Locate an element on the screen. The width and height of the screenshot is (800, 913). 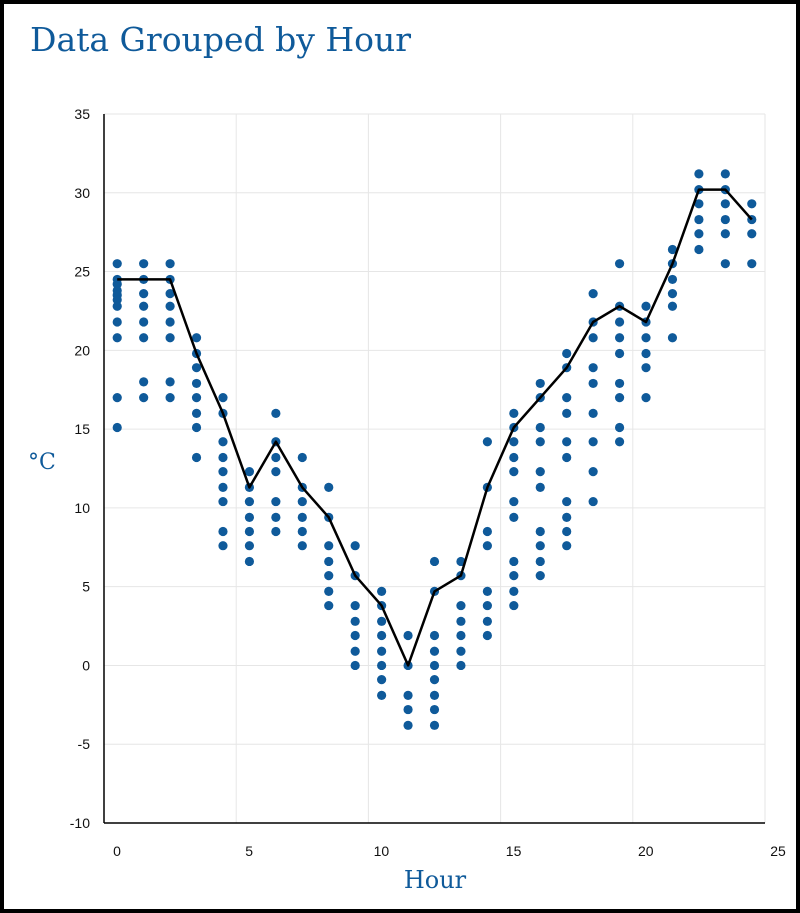
y-tick-label: 10 is located at coordinates (82, 508).